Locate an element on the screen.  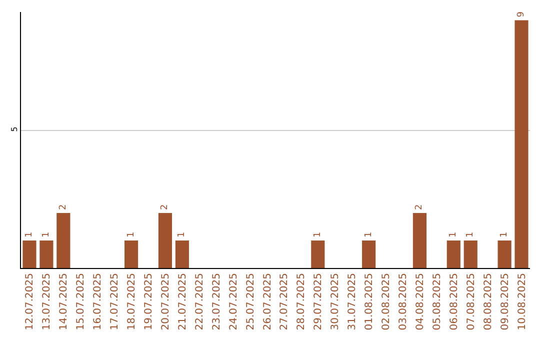
x-tick-label: 19.07.2025 is located at coordinates (149, 301).